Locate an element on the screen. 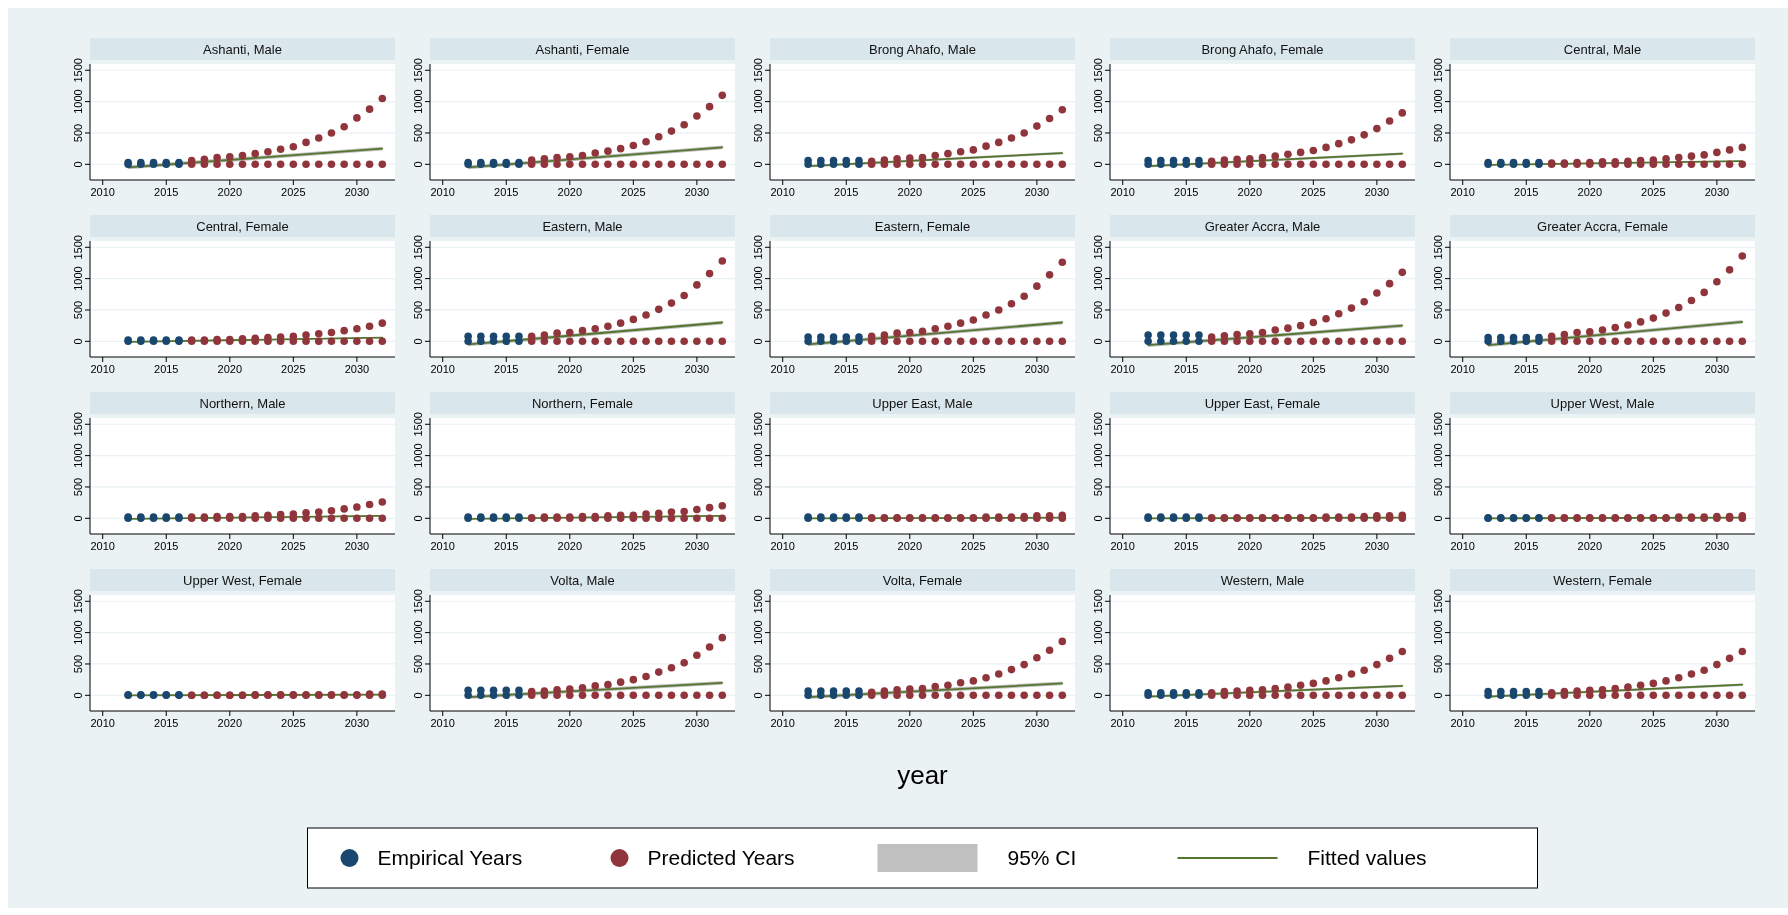  chart-title: Upper West, Male is located at coordinates (1602, 403).